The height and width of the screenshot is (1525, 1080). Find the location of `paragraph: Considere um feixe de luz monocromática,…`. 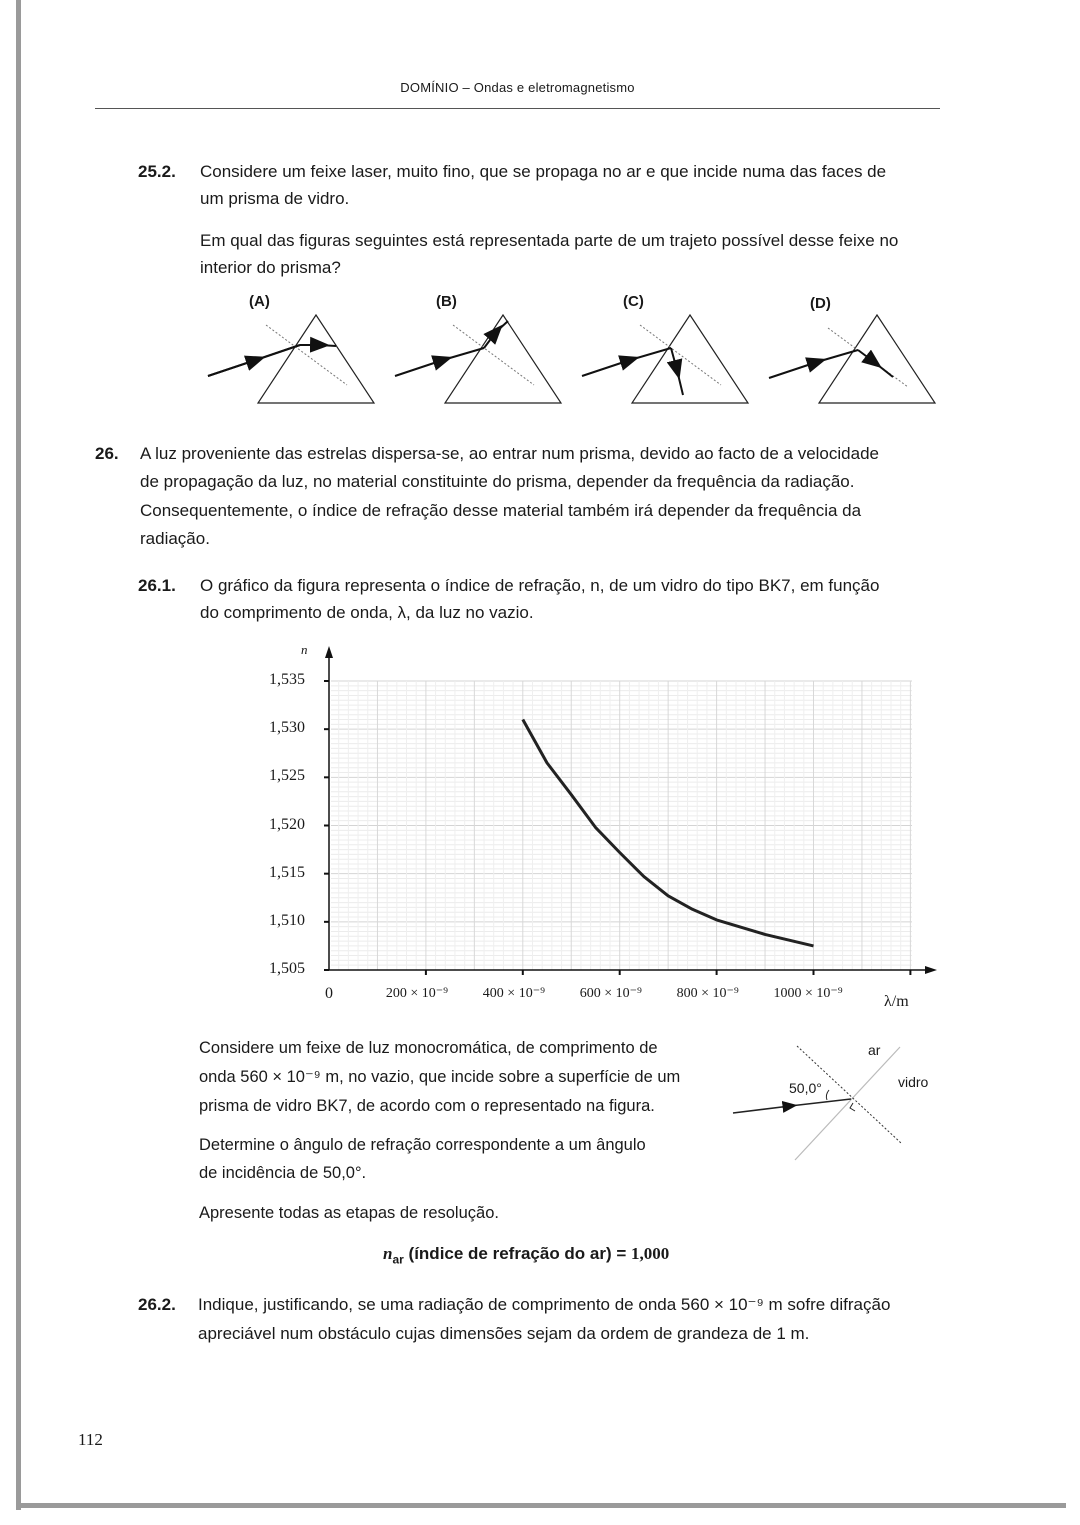

paragraph: Considere um feixe de luz monocromática,… is located at coordinates (428, 1048).